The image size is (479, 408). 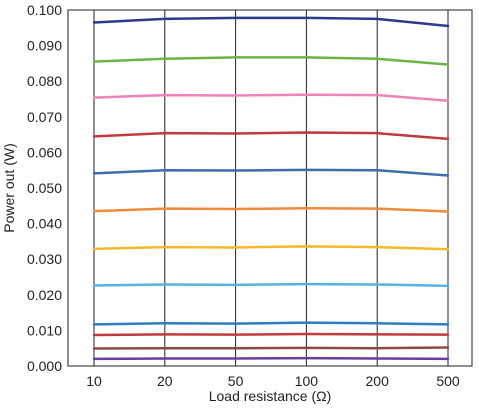 I want to click on y-tick-label: 0.060, so click(x=44, y=152).